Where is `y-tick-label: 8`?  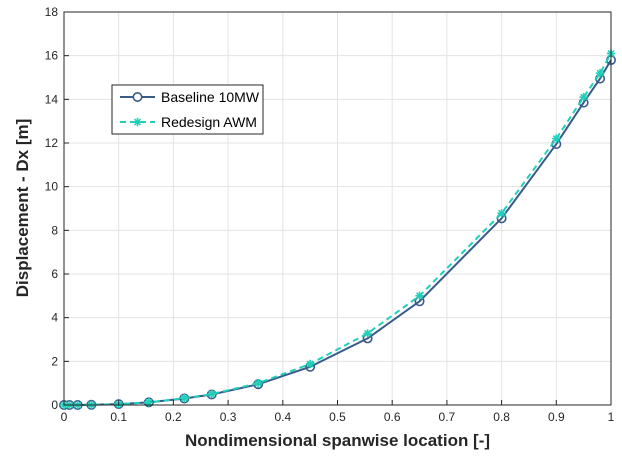 y-tick-label: 8 is located at coordinates (54, 230).